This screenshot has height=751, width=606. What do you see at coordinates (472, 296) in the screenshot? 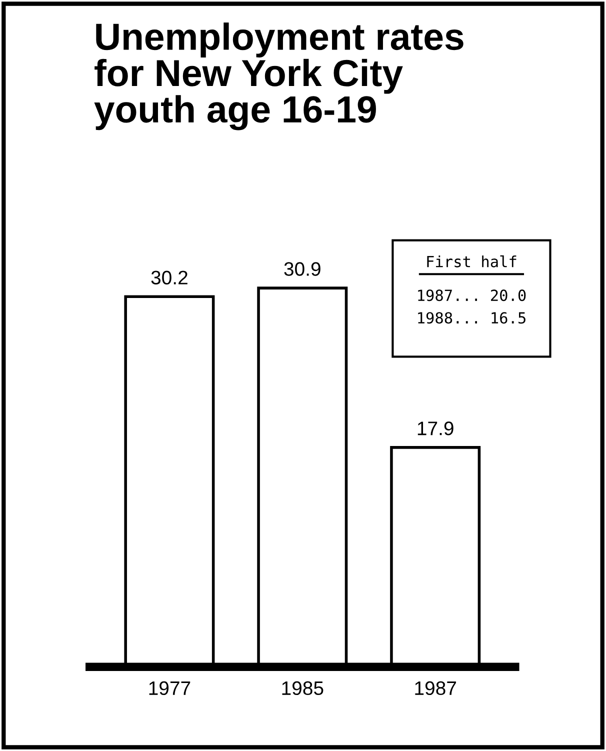
I see `annotation: 1987... 20.0` at bounding box center [472, 296].